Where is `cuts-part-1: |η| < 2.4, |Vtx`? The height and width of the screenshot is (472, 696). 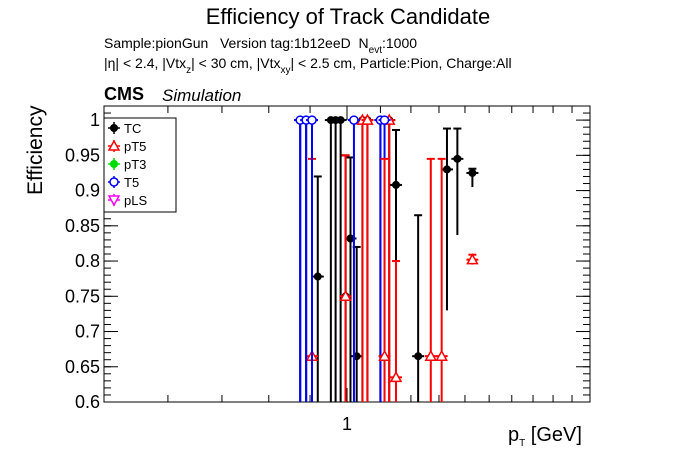 cuts-part-1: |η| < 2.4, |Vtx is located at coordinates (145, 63).